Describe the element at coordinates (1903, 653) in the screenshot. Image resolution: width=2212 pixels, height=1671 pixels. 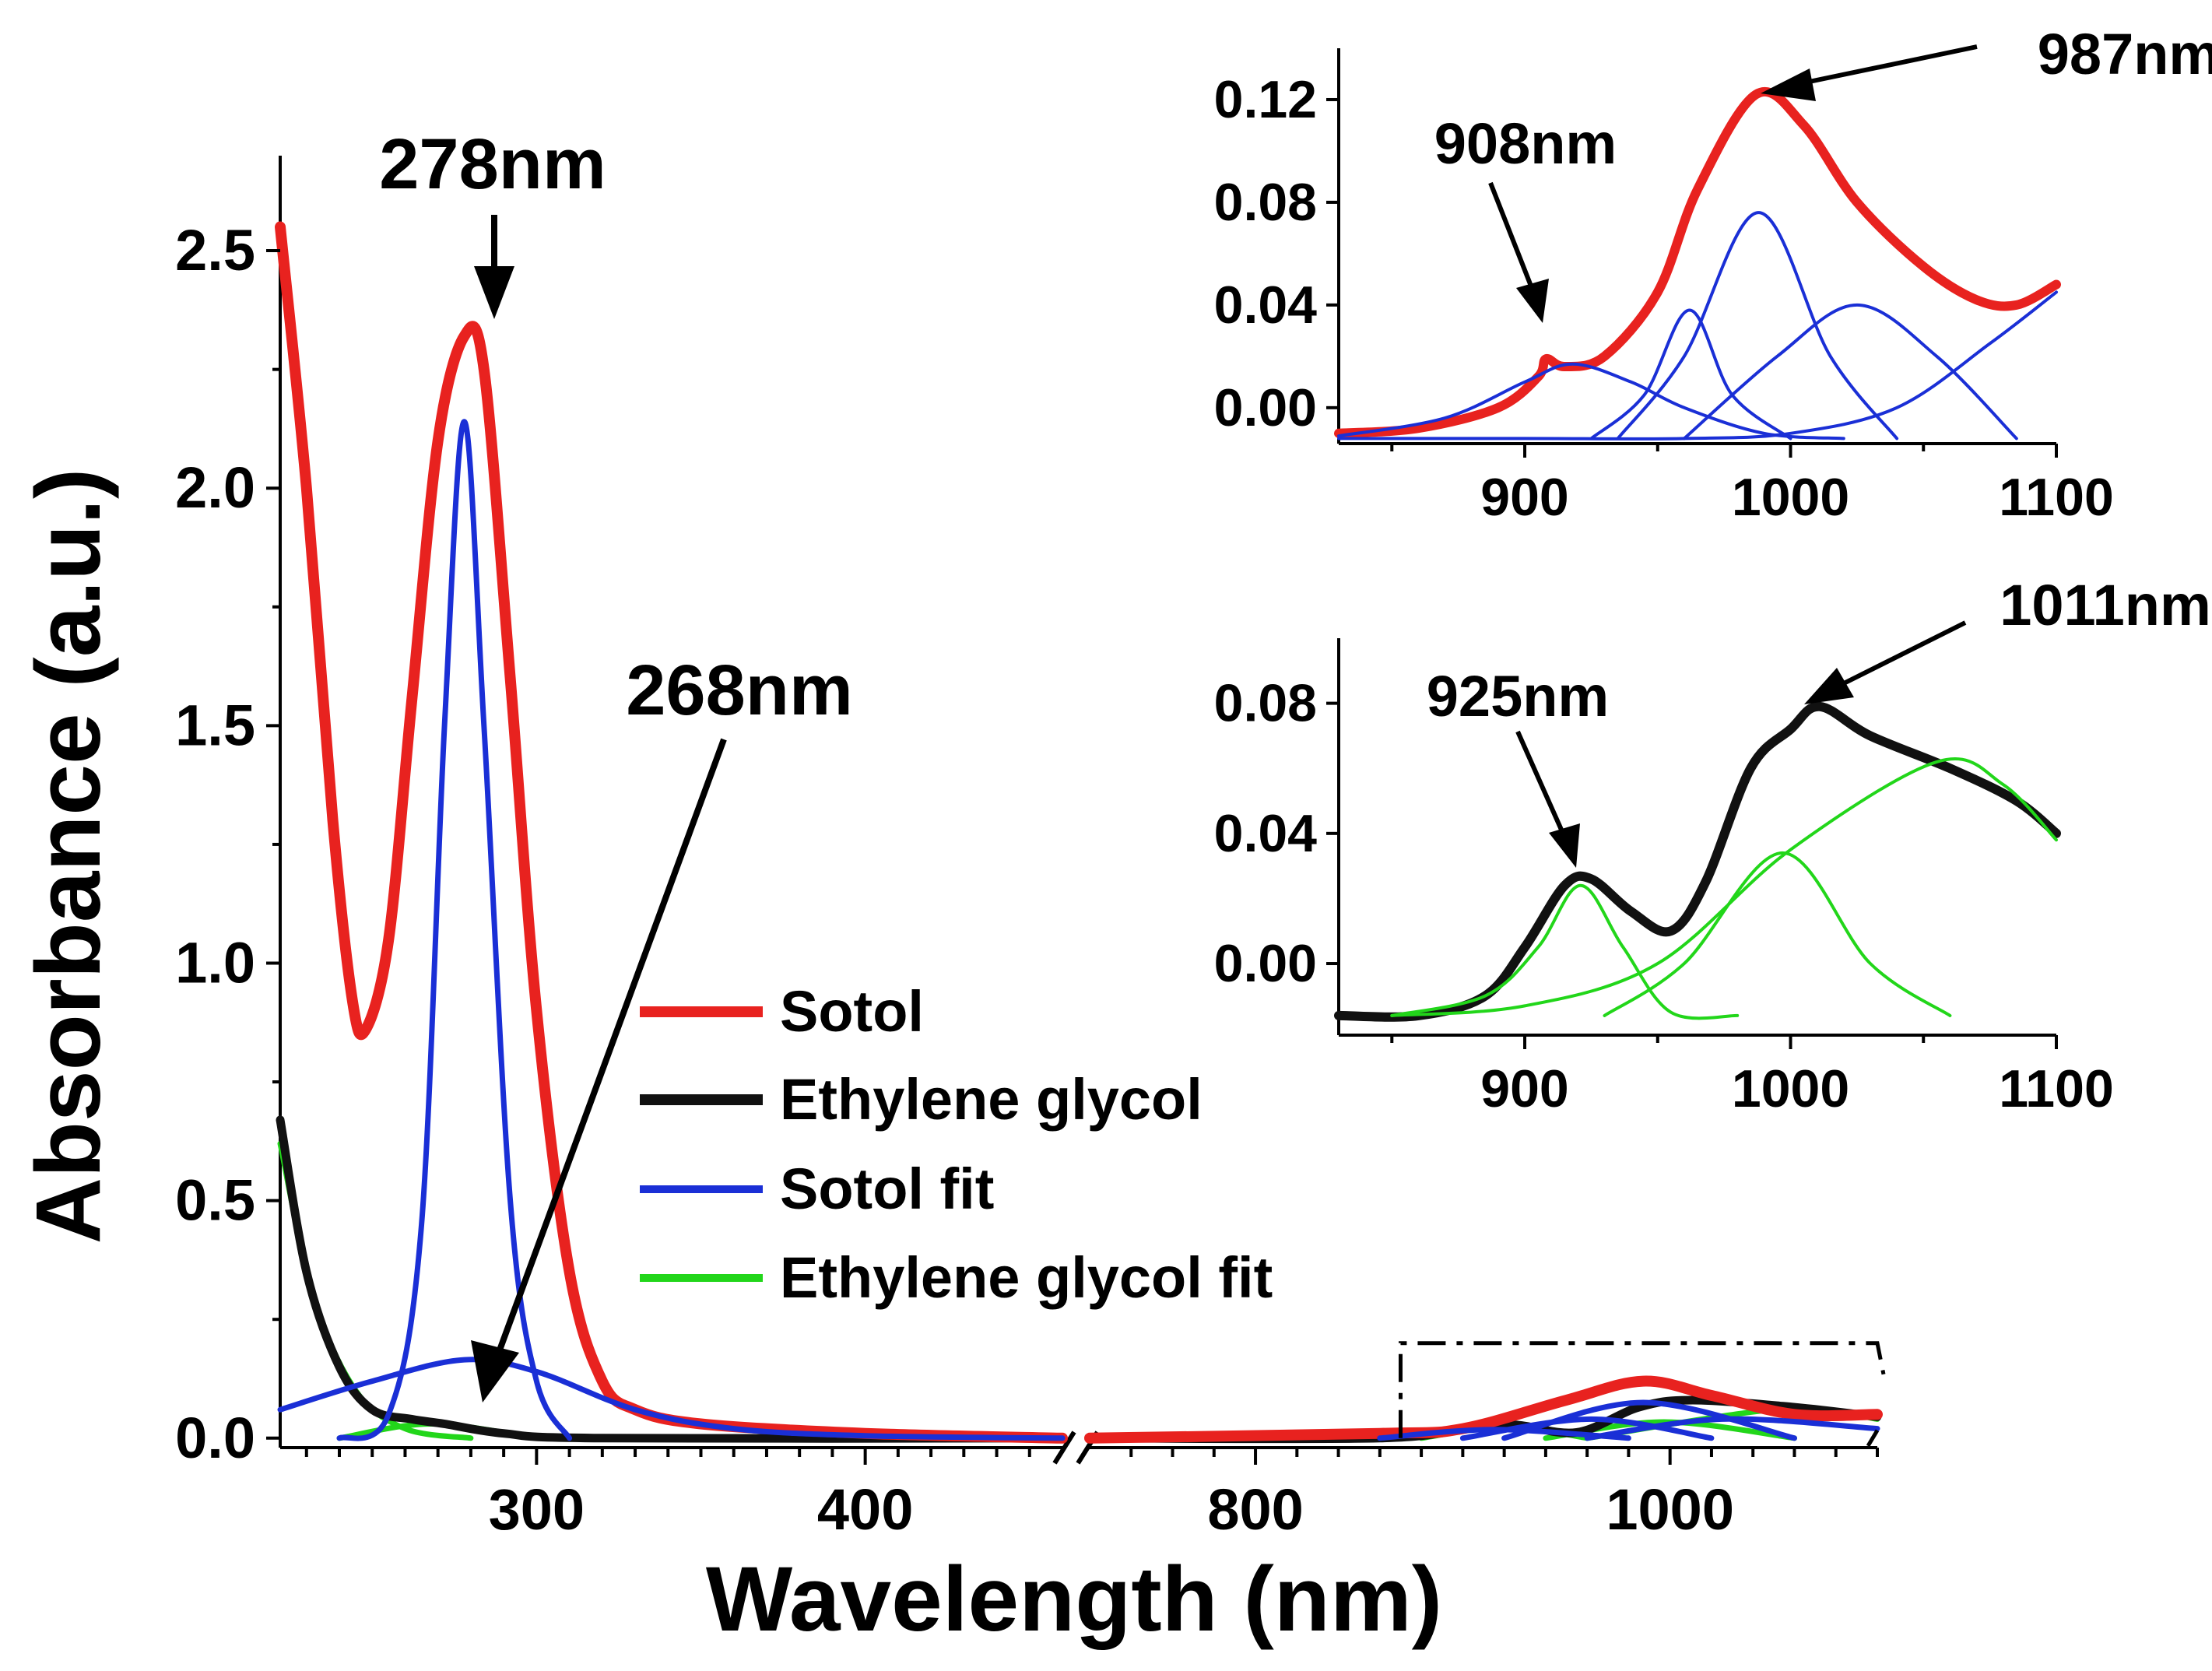
I see `annotation-1011nm-arrow` at that location.